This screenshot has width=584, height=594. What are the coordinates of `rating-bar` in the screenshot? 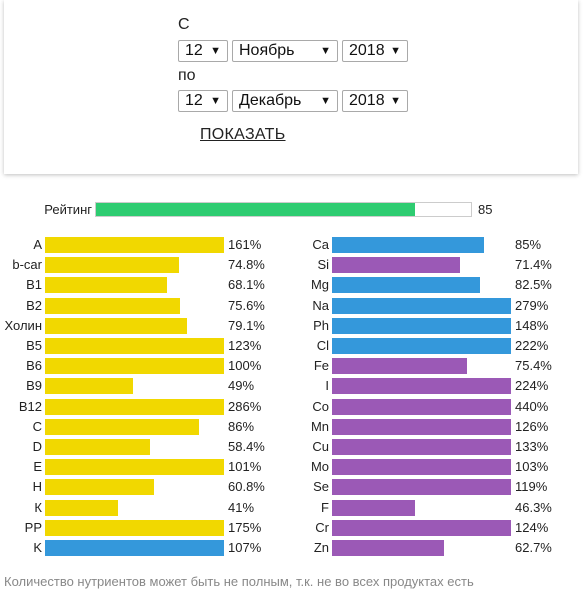 It's located at (283, 209).